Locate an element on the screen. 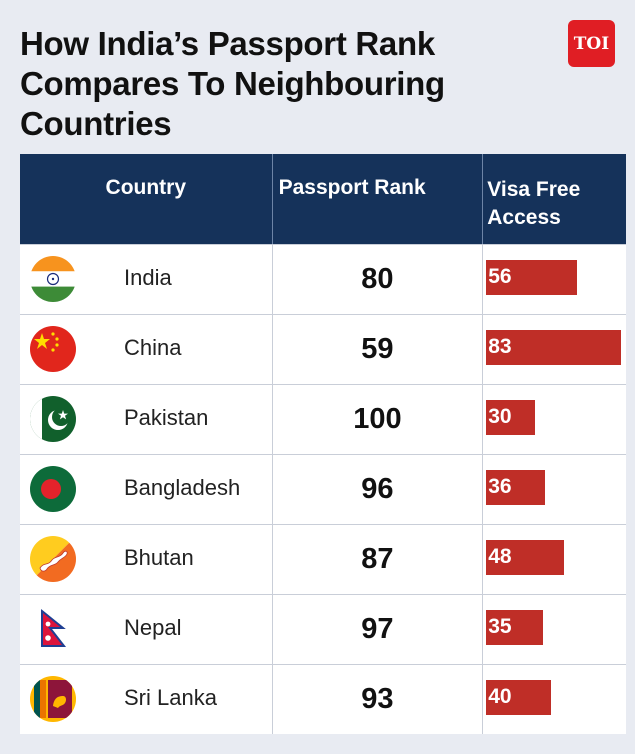 The image size is (635, 754). column-header-country: Country is located at coordinates (146, 187).